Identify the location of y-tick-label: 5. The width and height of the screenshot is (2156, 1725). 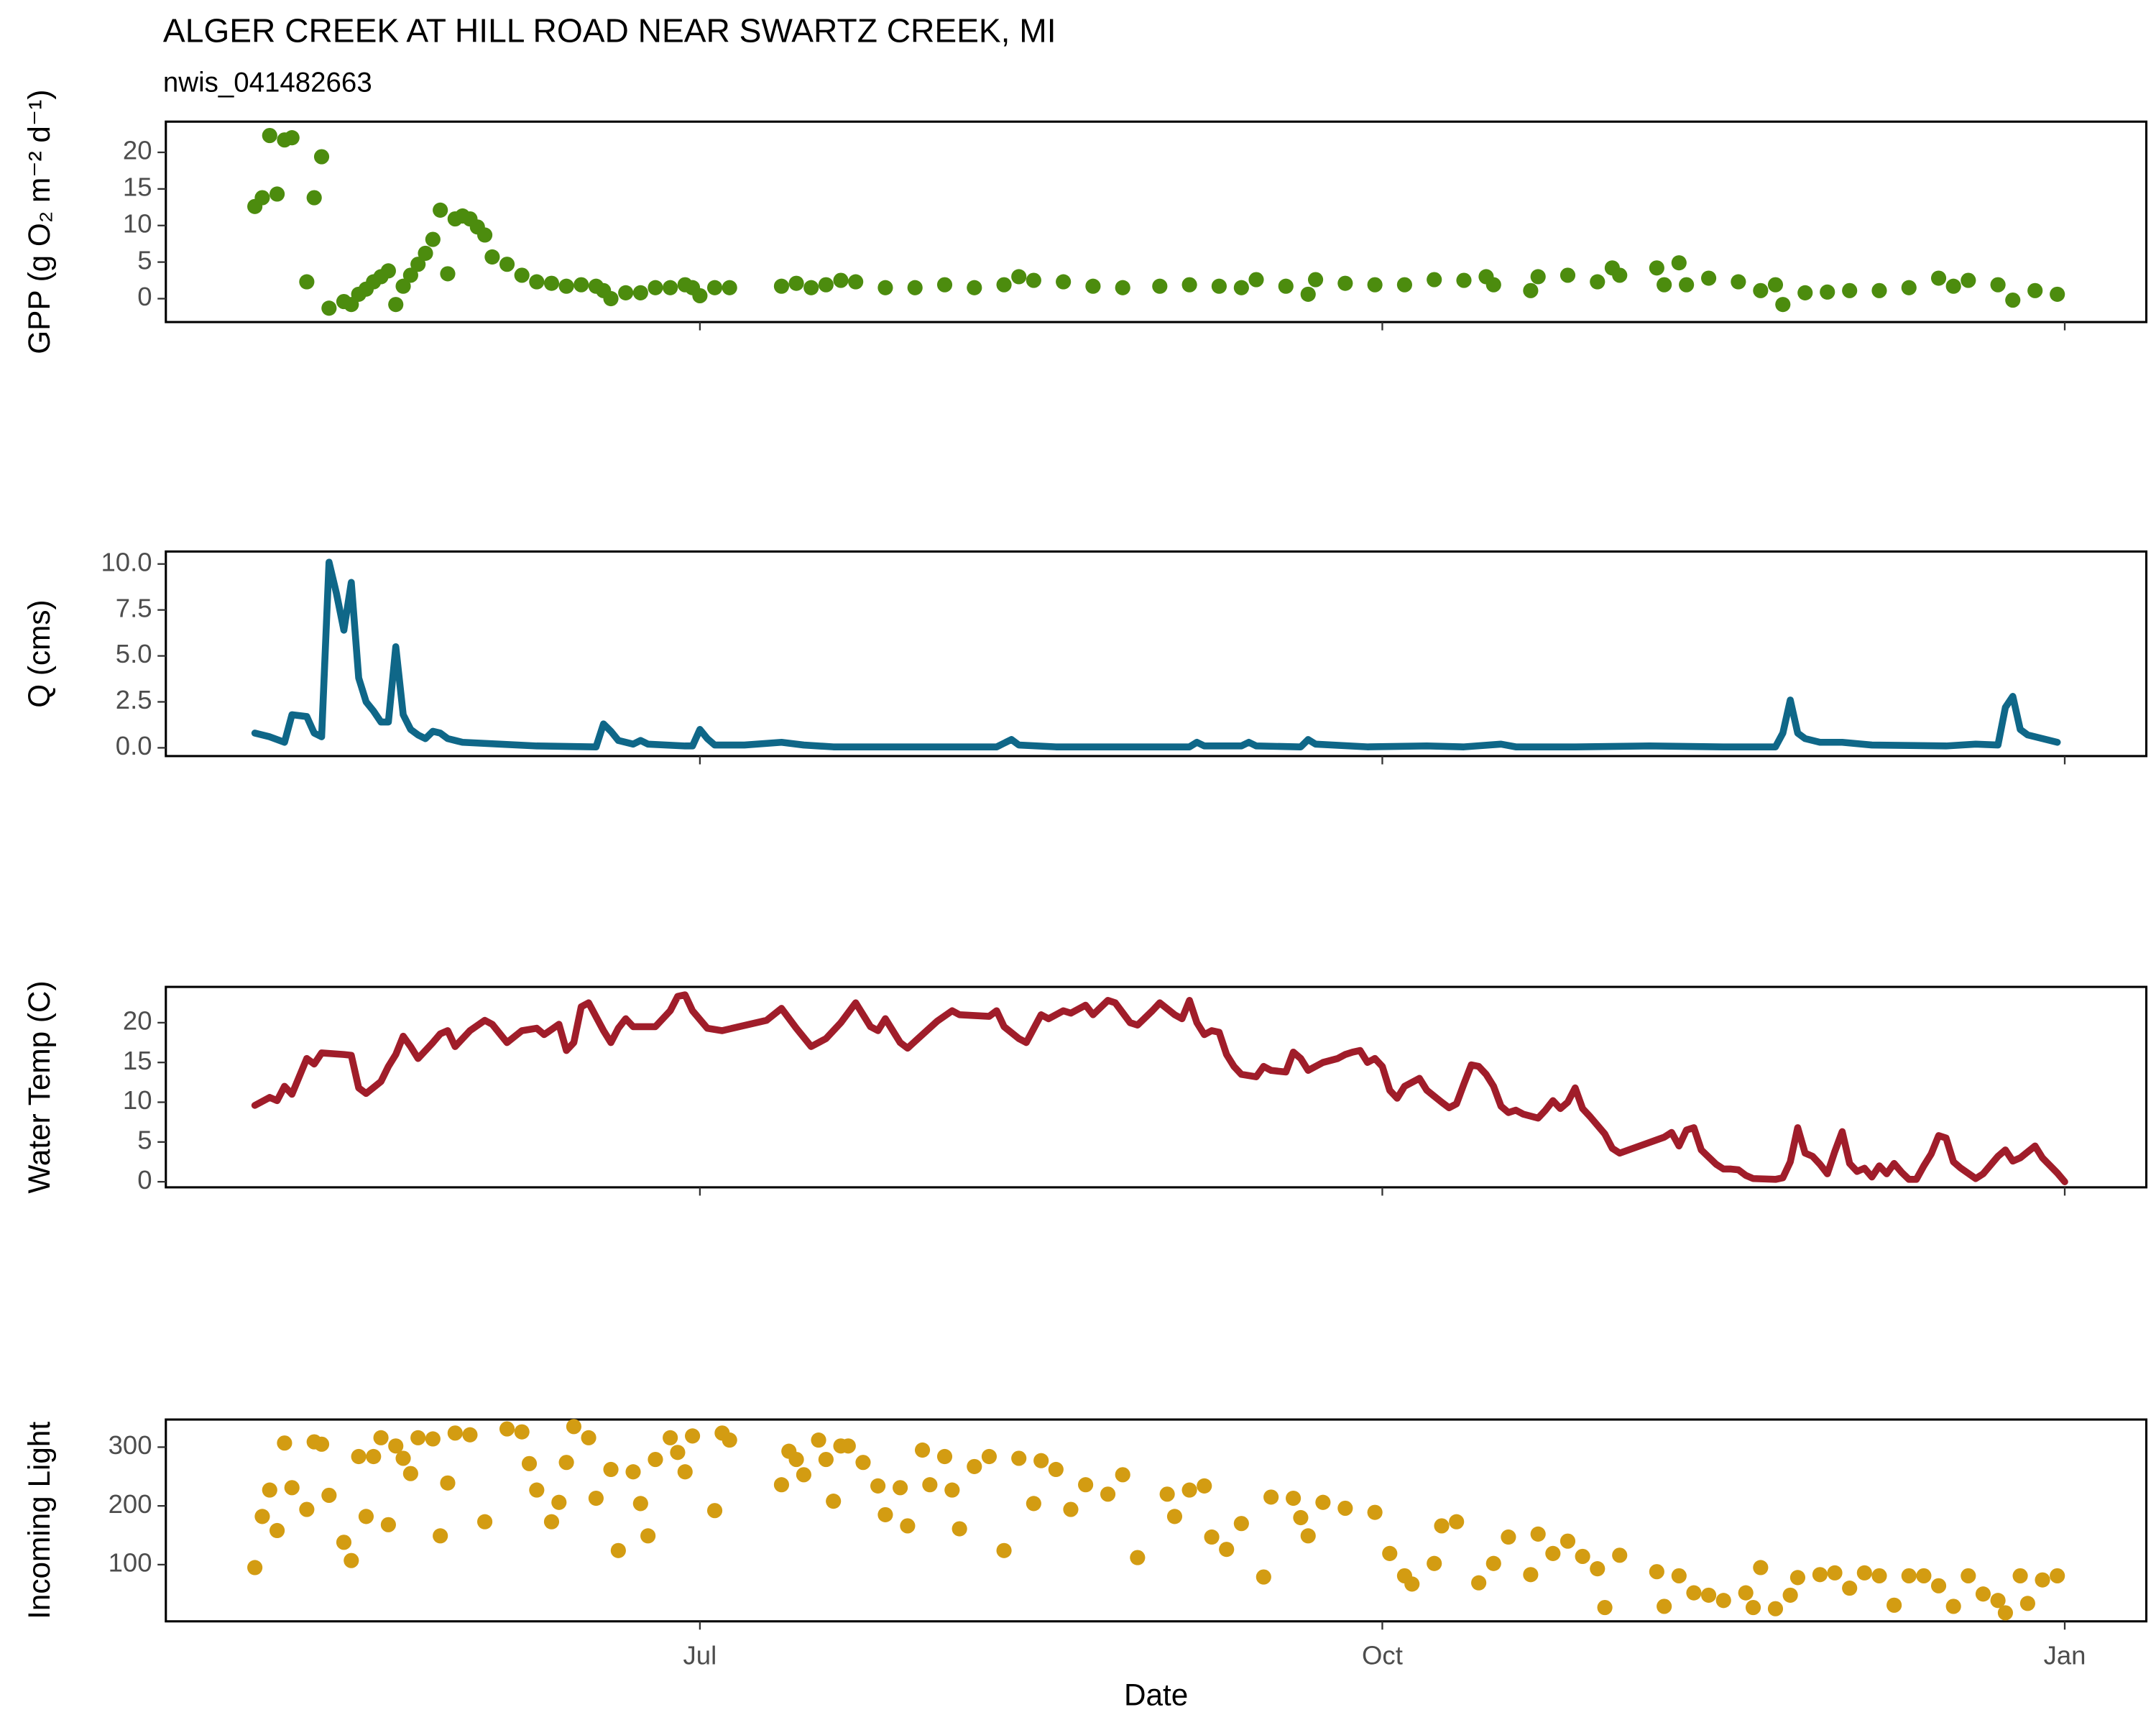
(144, 260).